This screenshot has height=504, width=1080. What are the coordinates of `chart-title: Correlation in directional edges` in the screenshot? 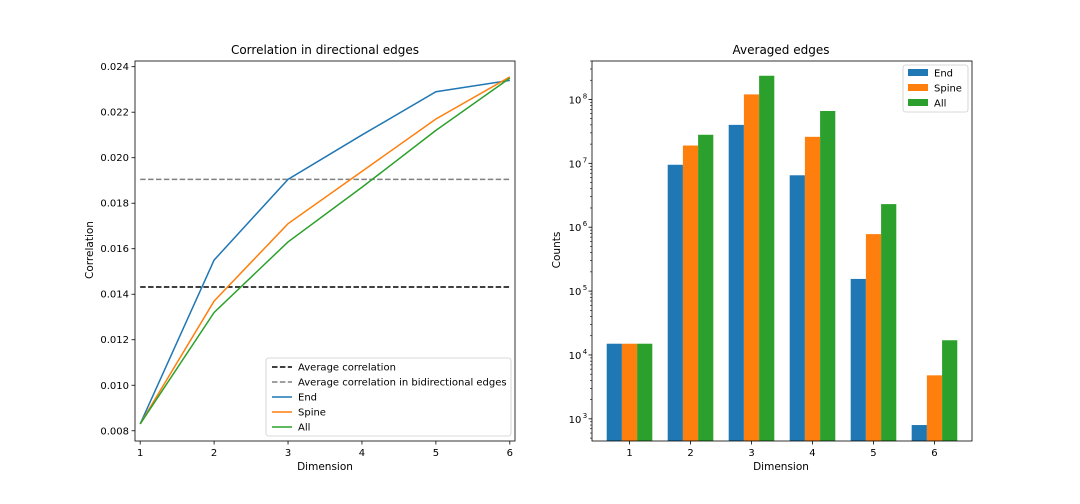 It's located at (325, 50).